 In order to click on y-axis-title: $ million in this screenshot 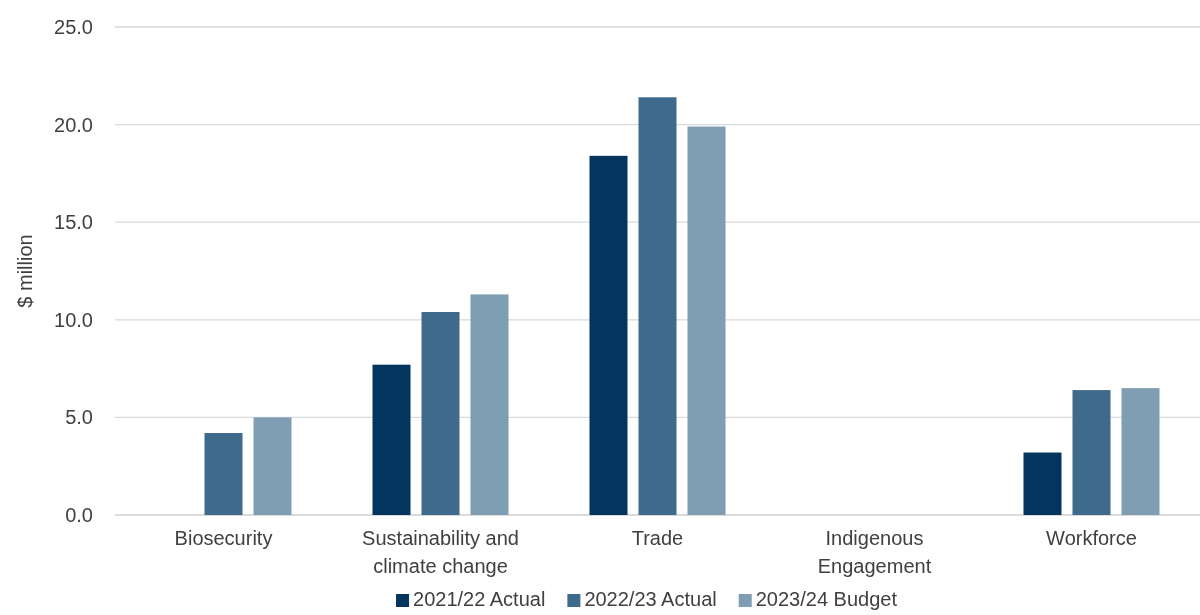, I will do `click(25, 271)`.